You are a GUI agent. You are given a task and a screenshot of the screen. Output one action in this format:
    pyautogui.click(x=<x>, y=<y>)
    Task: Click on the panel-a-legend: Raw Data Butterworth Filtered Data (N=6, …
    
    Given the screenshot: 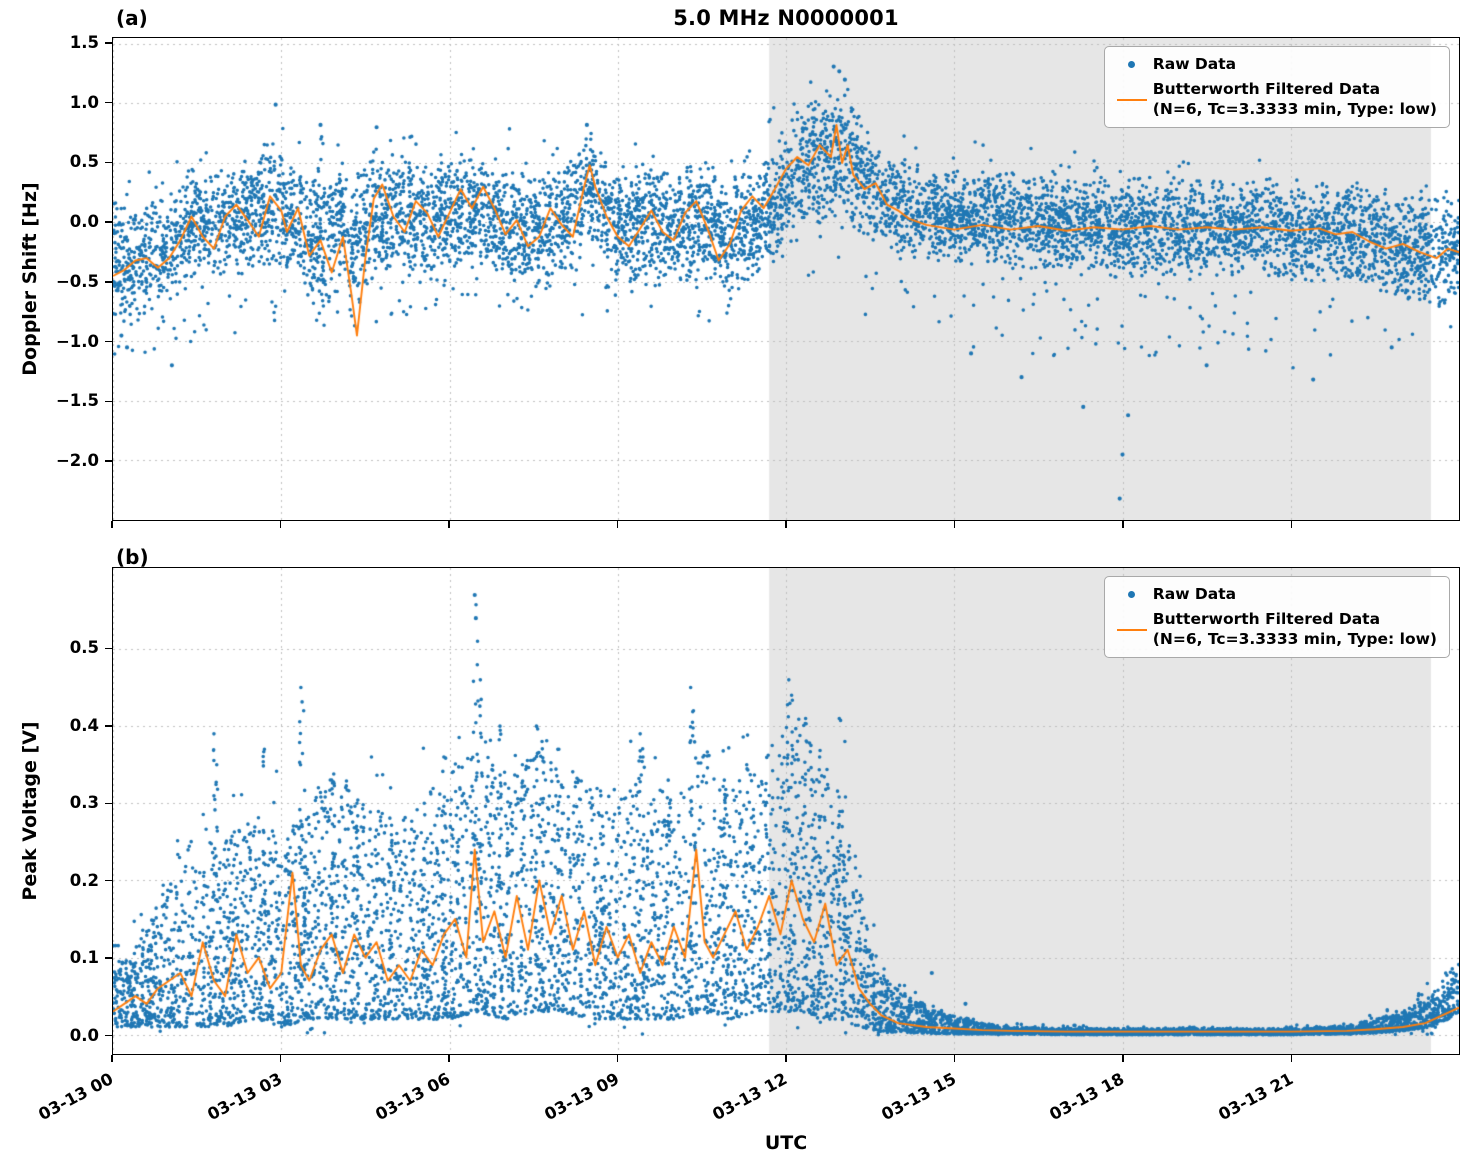 What is the action you would take?
    pyautogui.click(x=1276, y=87)
    